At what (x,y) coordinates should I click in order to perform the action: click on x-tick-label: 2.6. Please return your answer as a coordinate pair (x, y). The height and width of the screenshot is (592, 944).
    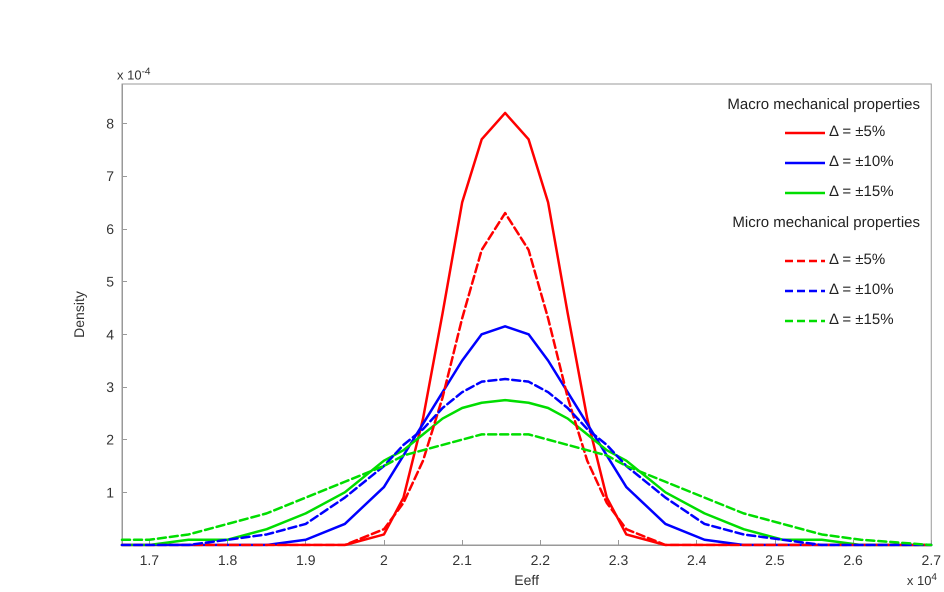
    Looking at the image, I should click on (853, 560).